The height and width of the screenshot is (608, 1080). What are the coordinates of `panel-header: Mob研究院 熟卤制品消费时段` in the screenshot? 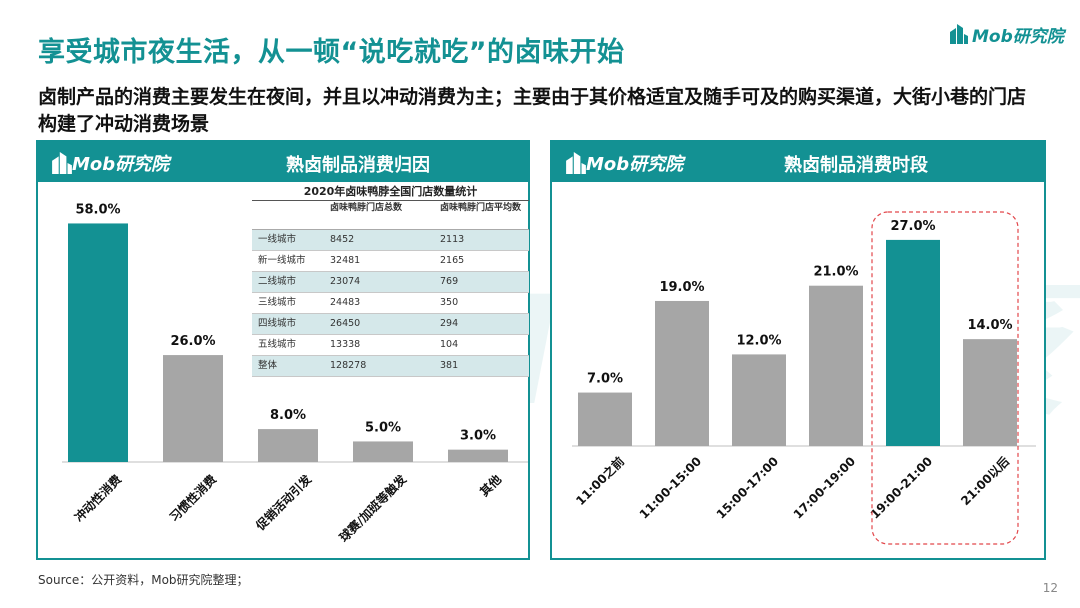 It's located at (798, 162).